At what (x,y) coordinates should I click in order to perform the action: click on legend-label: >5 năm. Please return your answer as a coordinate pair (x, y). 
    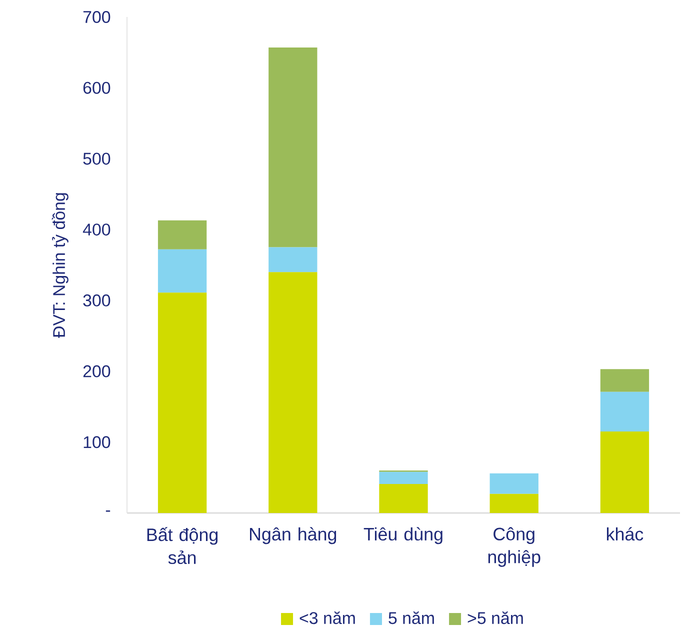
    Looking at the image, I should click on (495, 617).